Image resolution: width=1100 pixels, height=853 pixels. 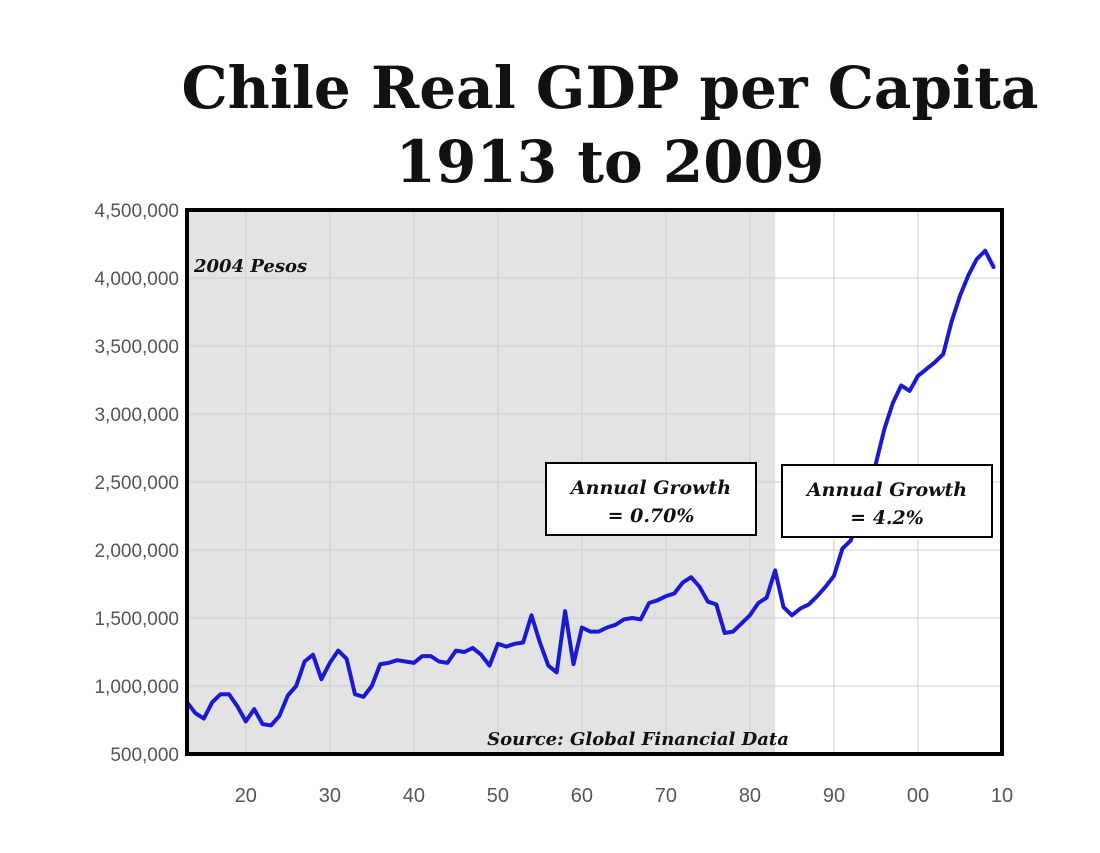 I want to click on y-tick-label: 3,500,000, so click(x=136, y=347).